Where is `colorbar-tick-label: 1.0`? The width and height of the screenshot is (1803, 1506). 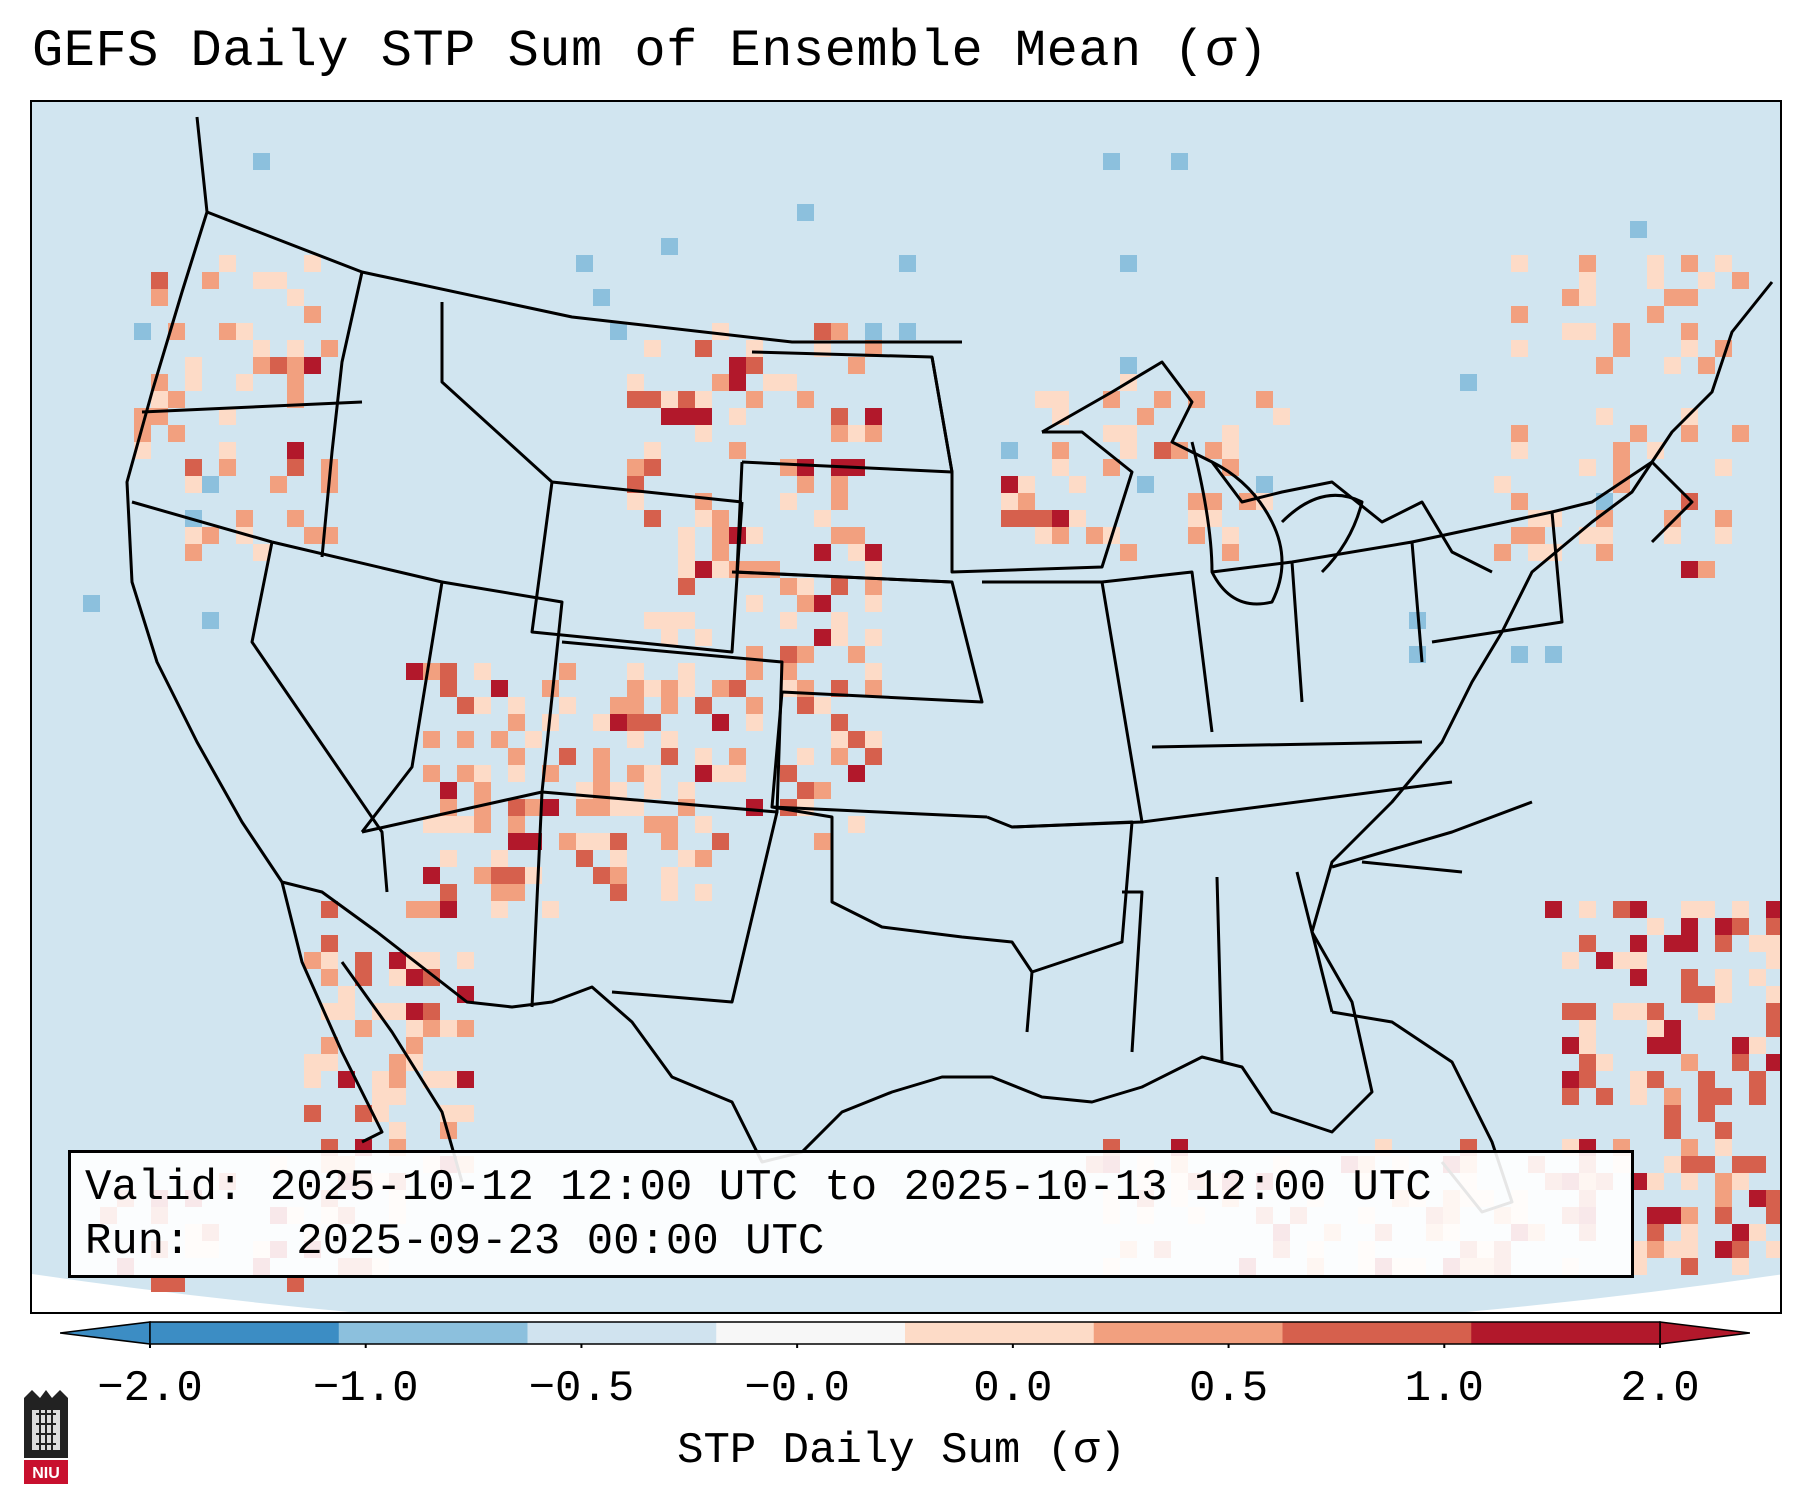 colorbar-tick-label: 1.0 is located at coordinates (1444, 1389).